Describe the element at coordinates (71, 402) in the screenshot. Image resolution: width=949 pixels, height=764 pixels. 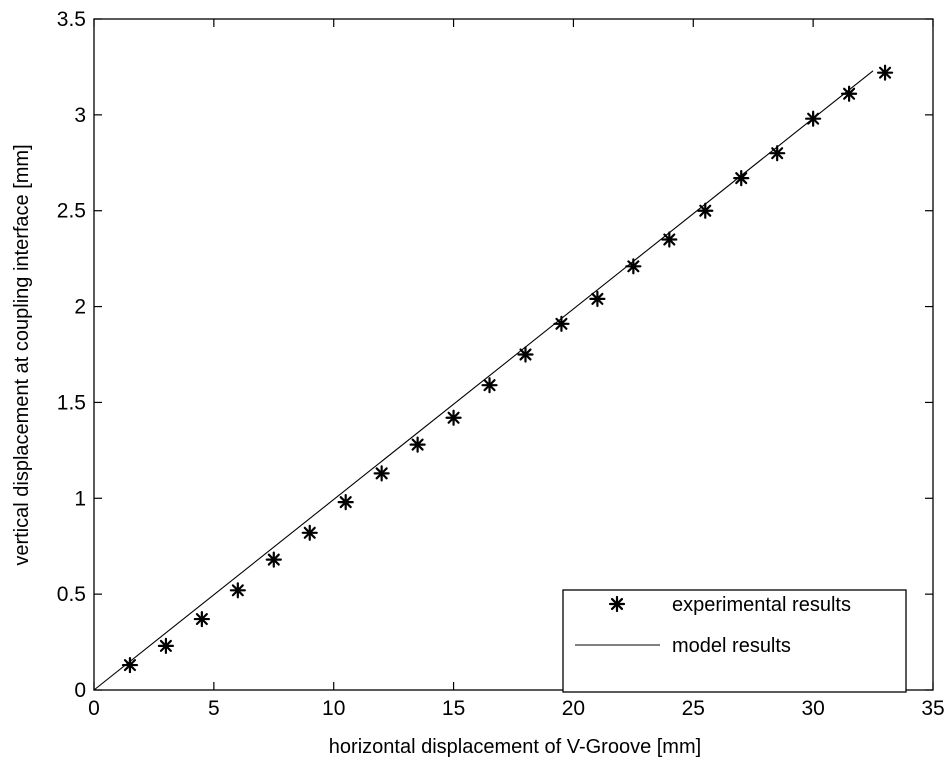
I see `y-tick-label: 1.5` at that location.